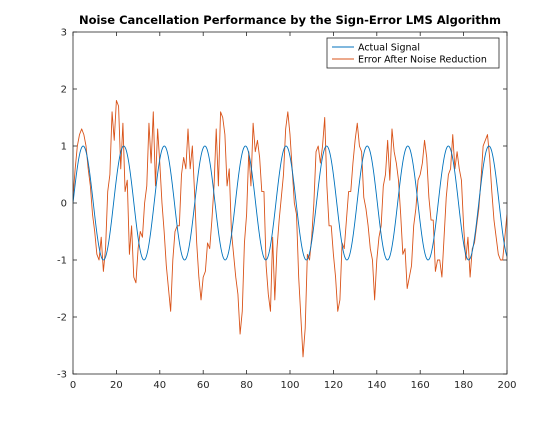 Image resolution: width=560 pixels, height=425 pixels. I want to click on y-tick-label: 3, so click(64, 33).